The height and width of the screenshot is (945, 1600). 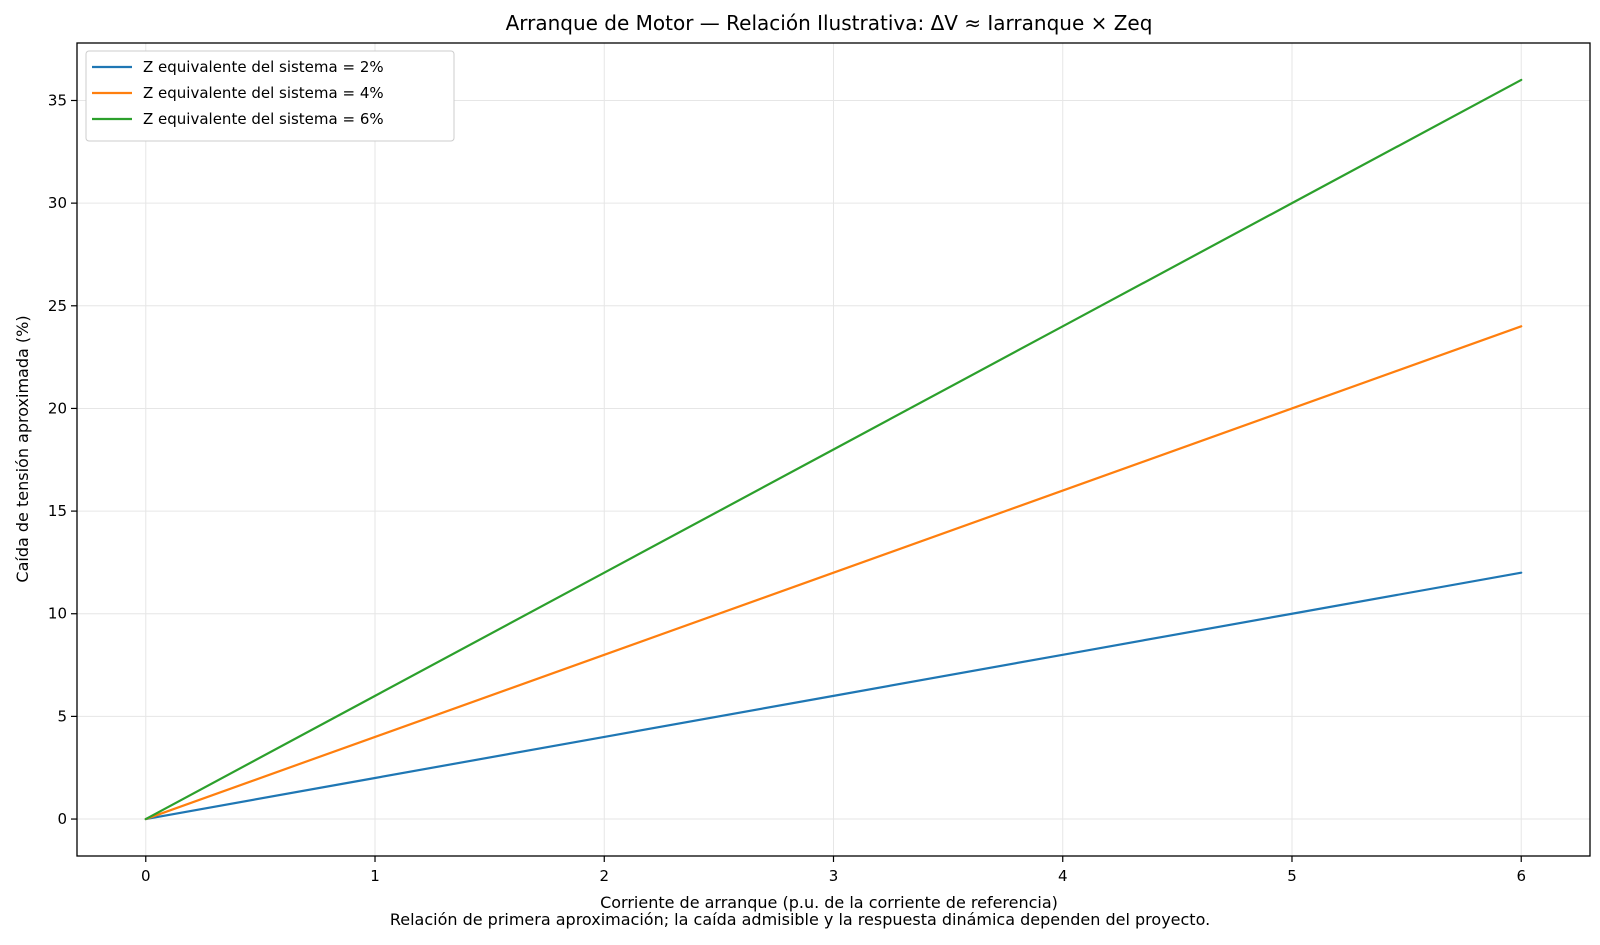 I want to click on y-tick-label: 25, so click(x=57, y=306).